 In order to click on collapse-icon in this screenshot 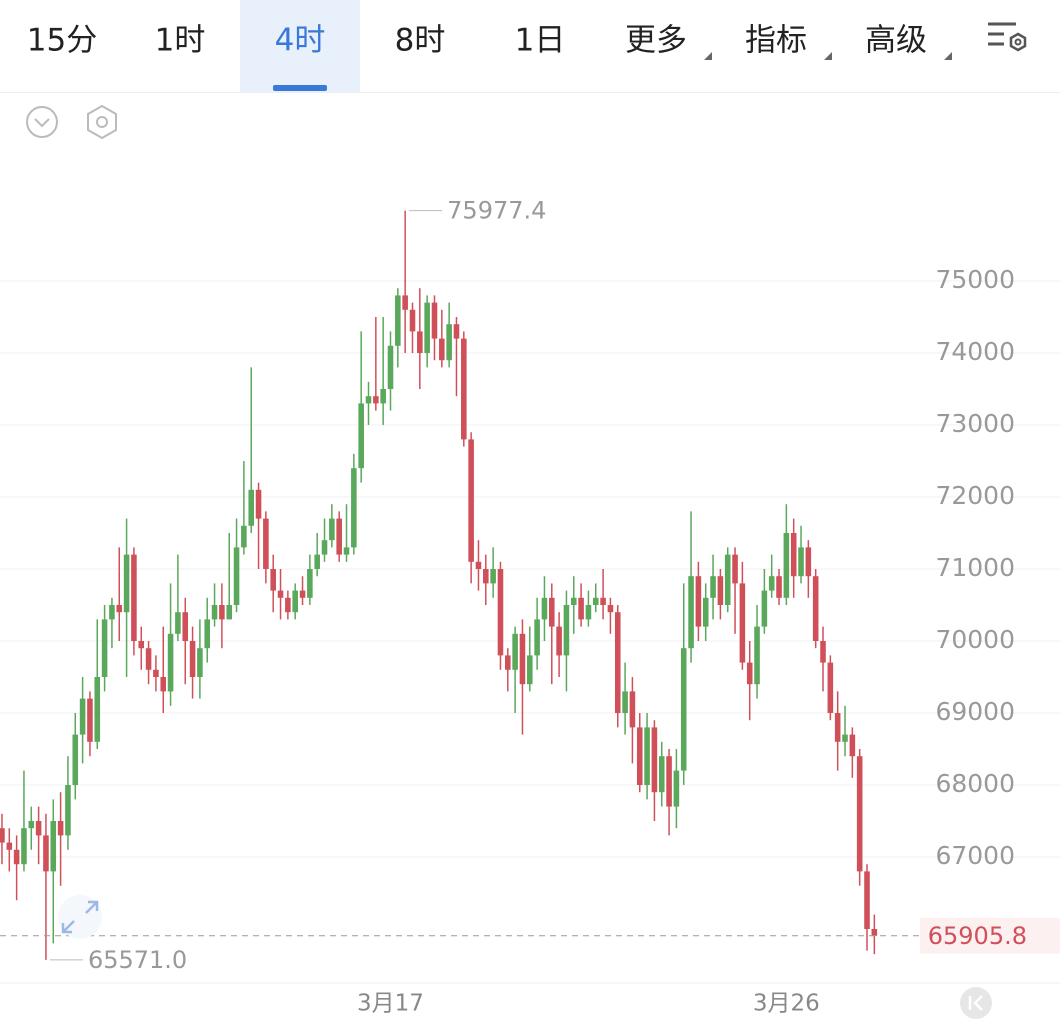, I will do `click(42, 122)`.